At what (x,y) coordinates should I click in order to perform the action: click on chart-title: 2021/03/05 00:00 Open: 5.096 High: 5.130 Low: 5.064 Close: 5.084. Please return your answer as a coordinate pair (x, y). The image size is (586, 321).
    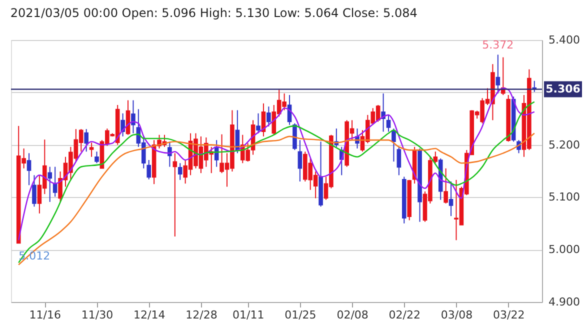
    Looking at the image, I should click on (214, 13).